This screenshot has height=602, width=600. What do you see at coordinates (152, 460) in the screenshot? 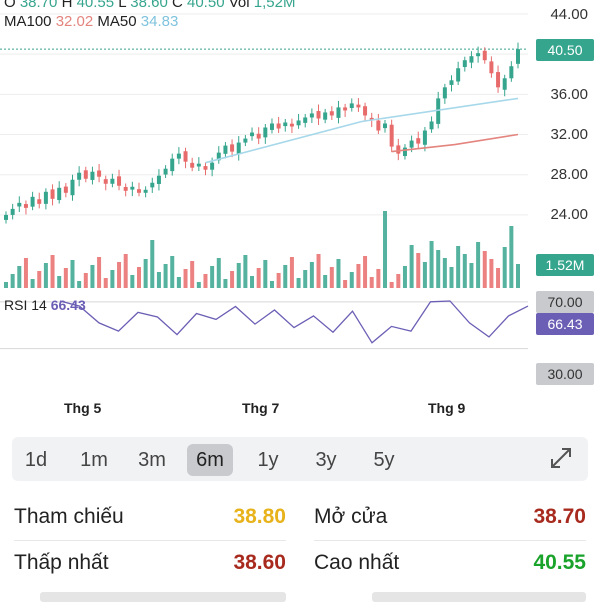
I see `tab-3m: 3m` at bounding box center [152, 460].